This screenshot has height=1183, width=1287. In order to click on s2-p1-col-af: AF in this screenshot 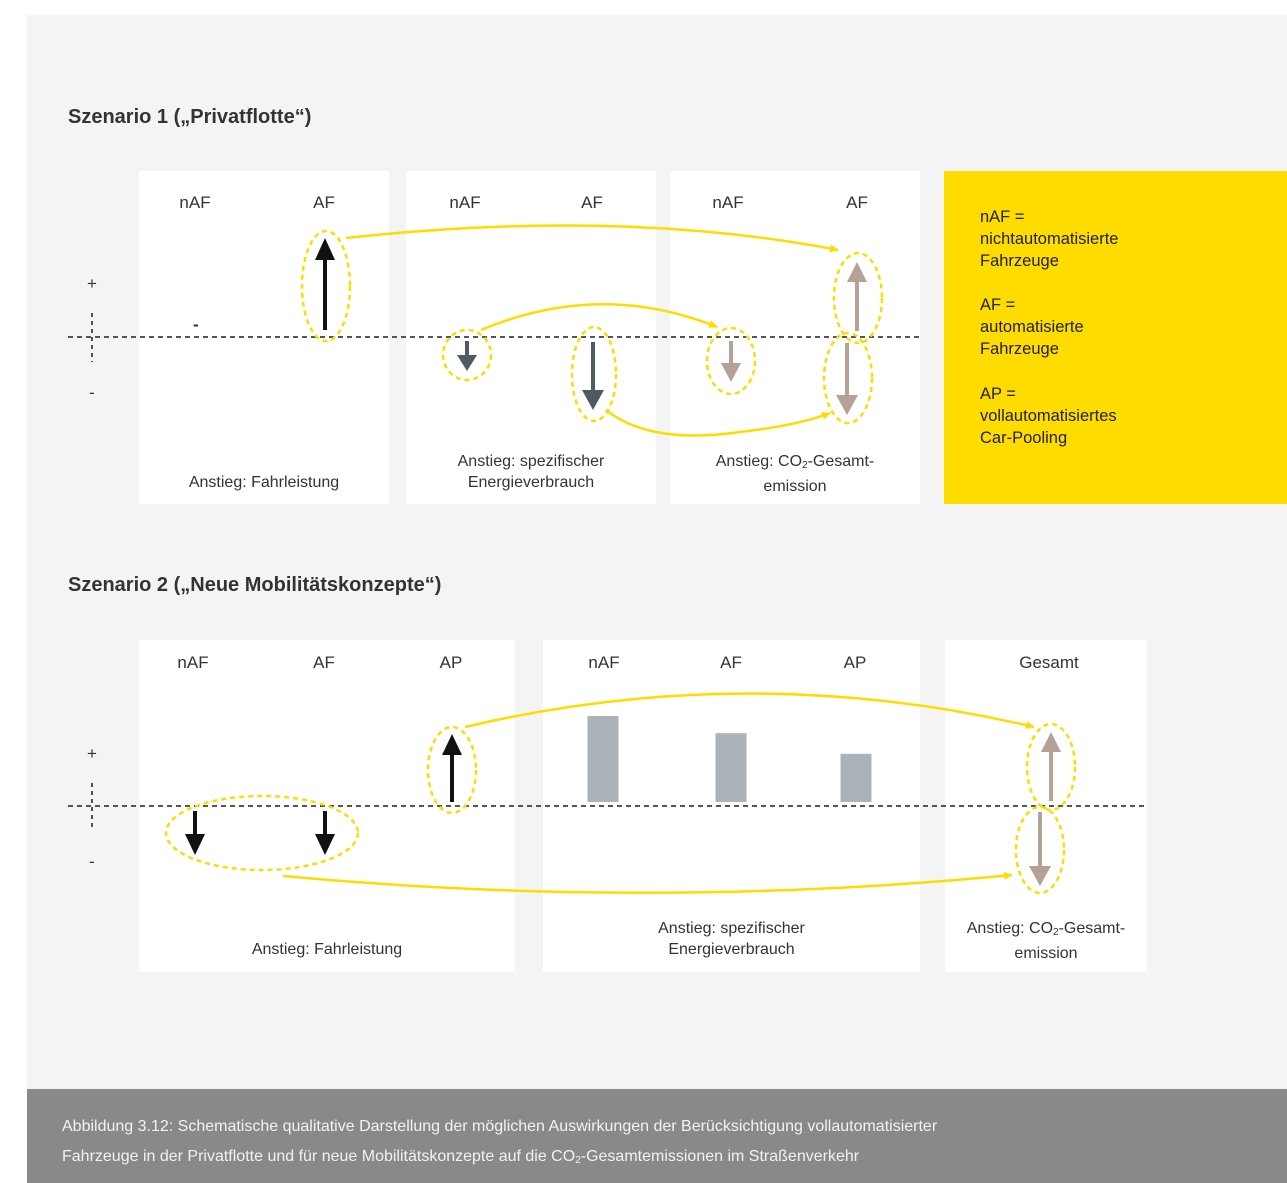, I will do `click(324, 662)`.